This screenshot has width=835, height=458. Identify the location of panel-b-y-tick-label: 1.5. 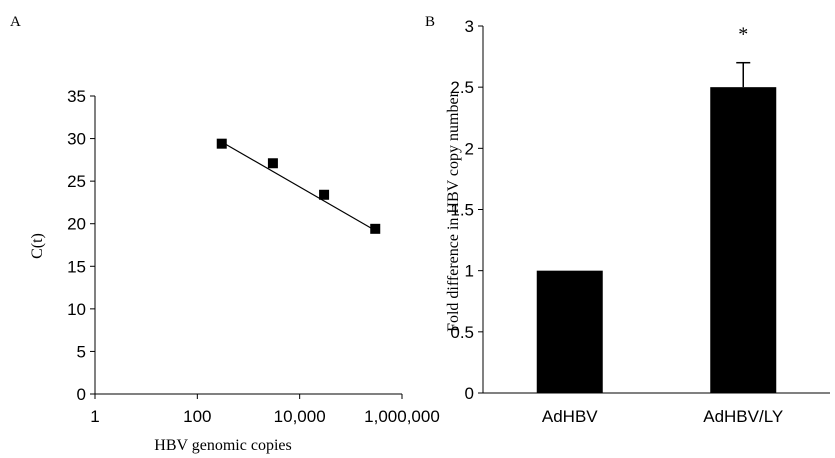
(462, 210).